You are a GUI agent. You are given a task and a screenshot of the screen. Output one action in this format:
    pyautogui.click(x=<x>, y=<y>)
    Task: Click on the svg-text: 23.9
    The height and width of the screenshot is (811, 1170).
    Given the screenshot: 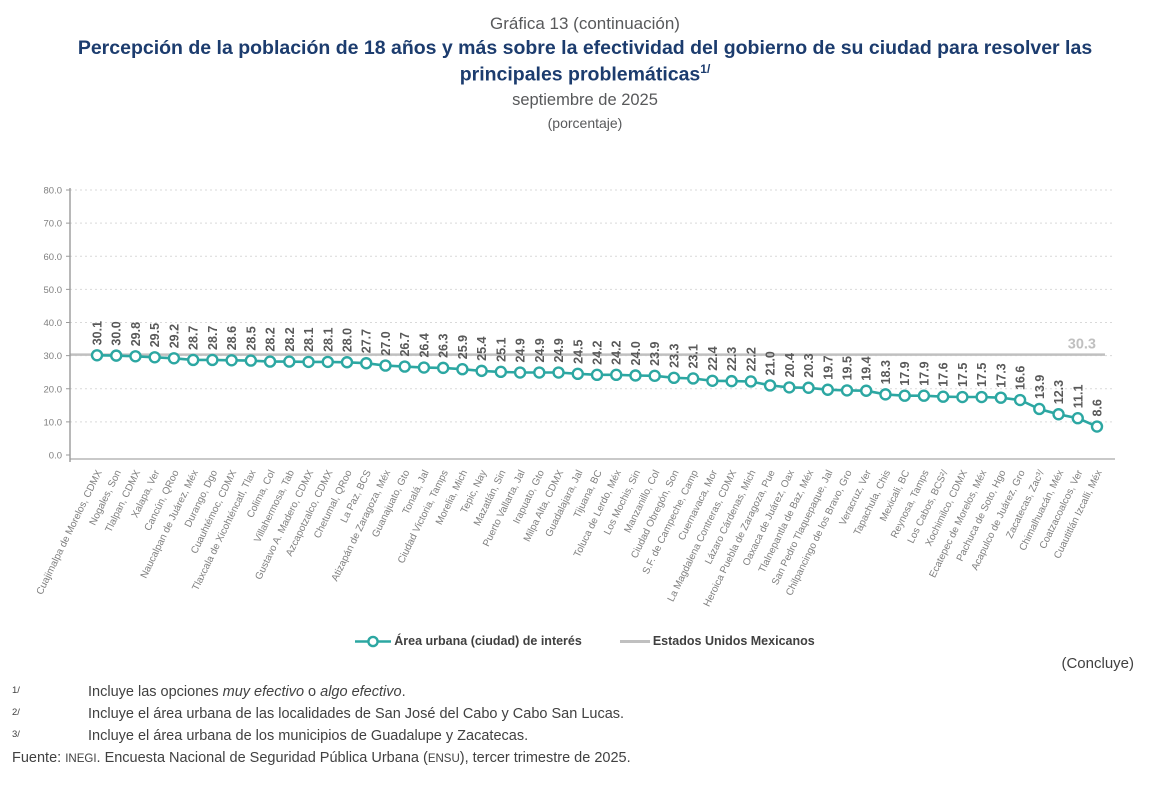 What is the action you would take?
    pyautogui.click(x=655, y=353)
    